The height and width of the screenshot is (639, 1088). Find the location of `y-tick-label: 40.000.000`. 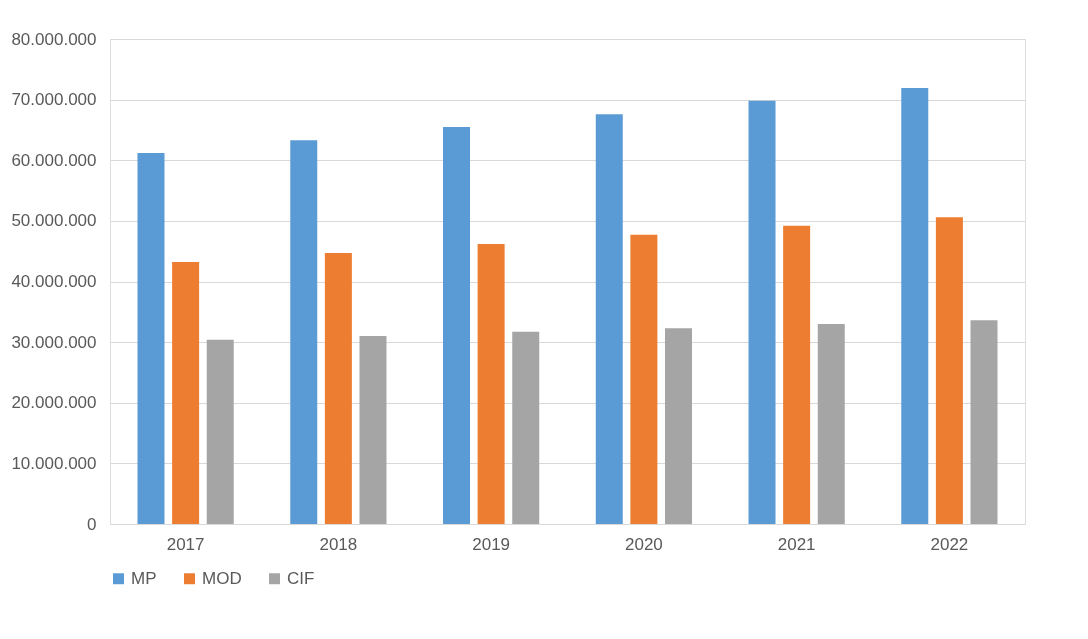

y-tick-label: 40.000.000 is located at coordinates (54, 281).